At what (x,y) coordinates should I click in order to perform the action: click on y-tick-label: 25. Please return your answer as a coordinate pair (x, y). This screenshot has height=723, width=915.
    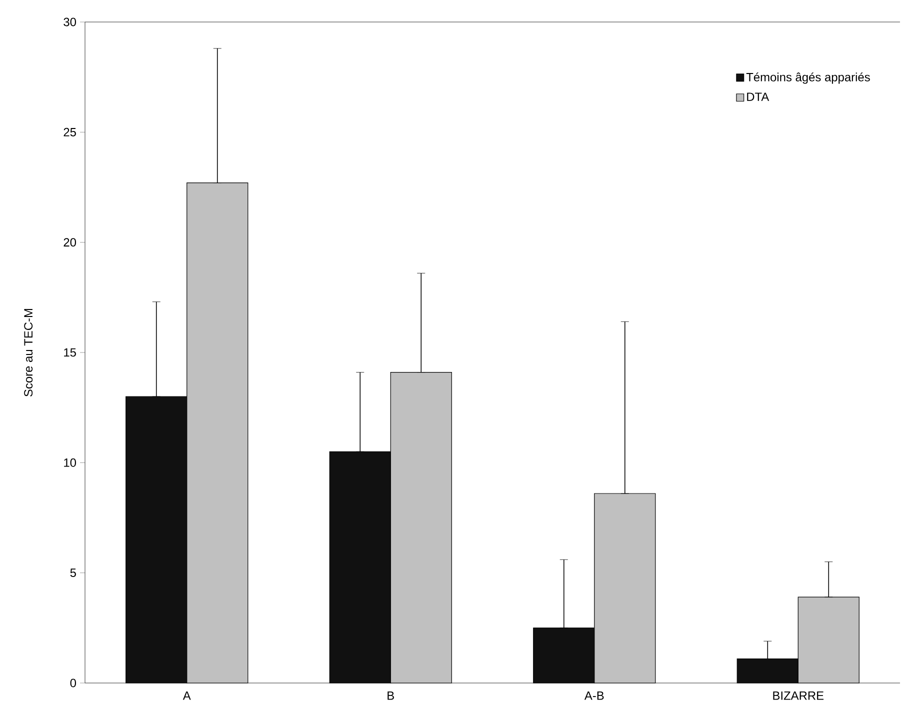
    Looking at the image, I should click on (70, 132).